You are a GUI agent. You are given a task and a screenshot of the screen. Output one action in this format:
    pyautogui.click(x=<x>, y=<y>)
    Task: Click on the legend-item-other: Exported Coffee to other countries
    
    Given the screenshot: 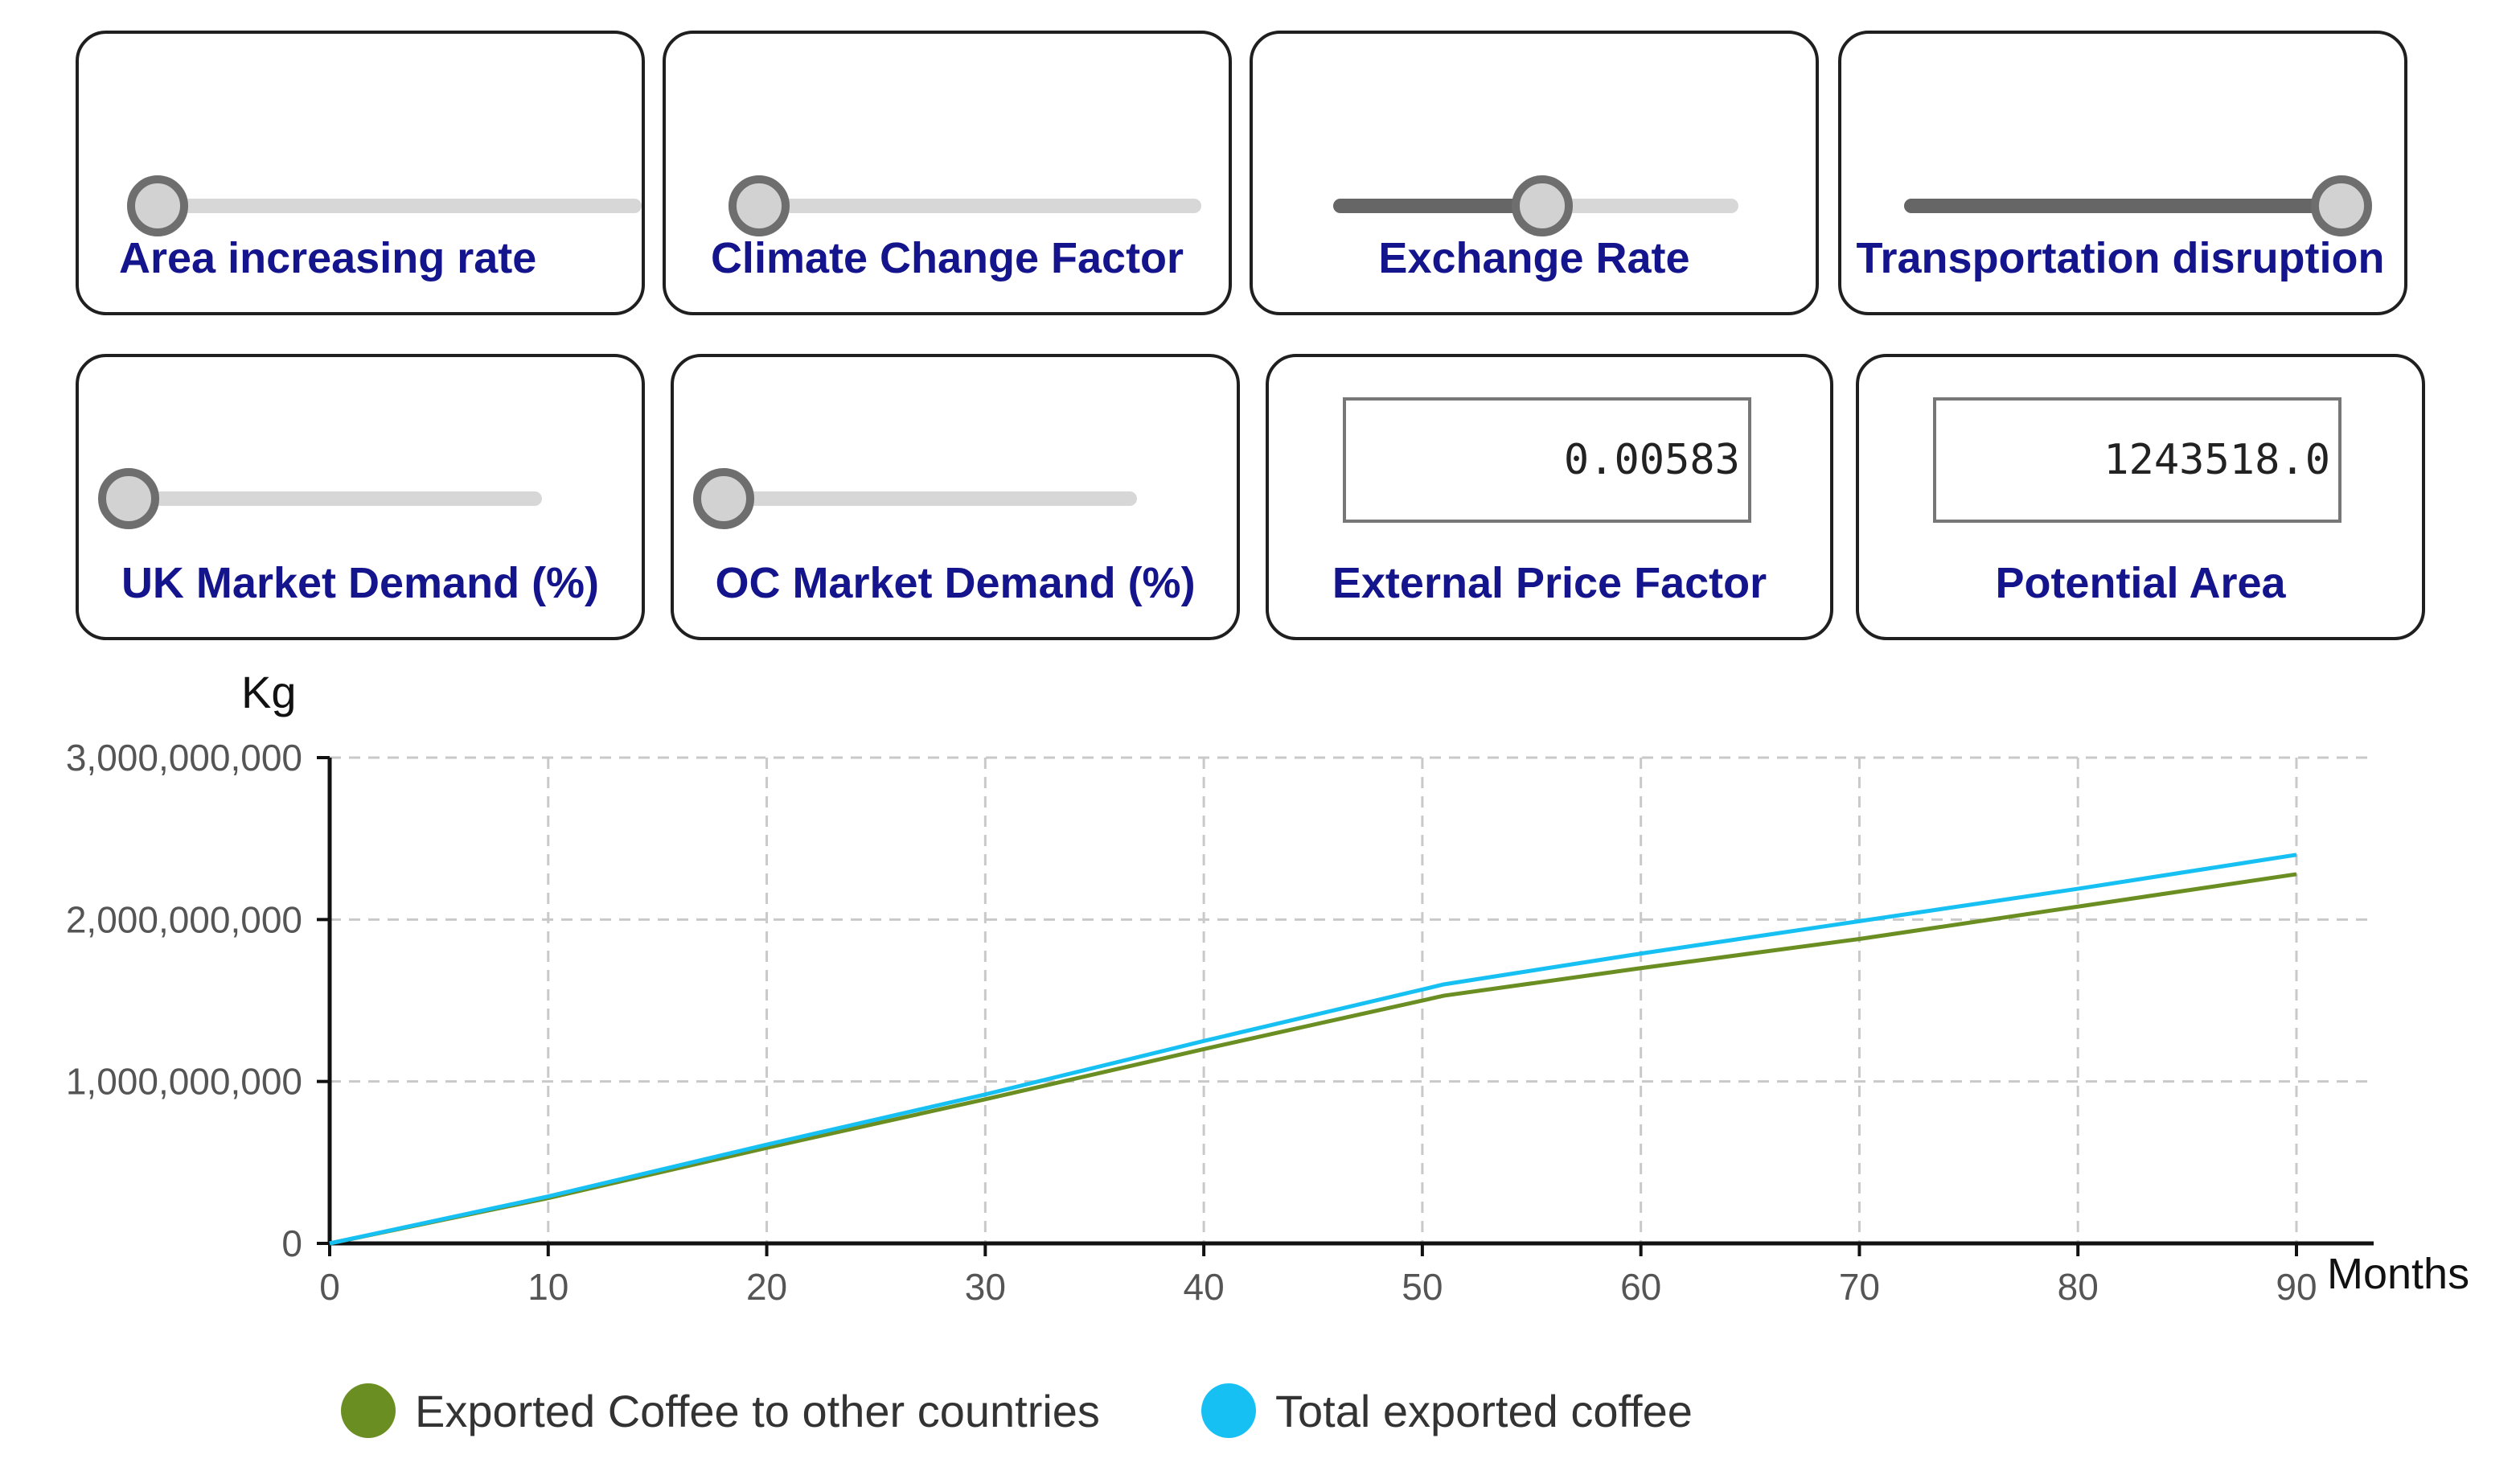 What is the action you would take?
    pyautogui.click(x=720, y=1410)
    